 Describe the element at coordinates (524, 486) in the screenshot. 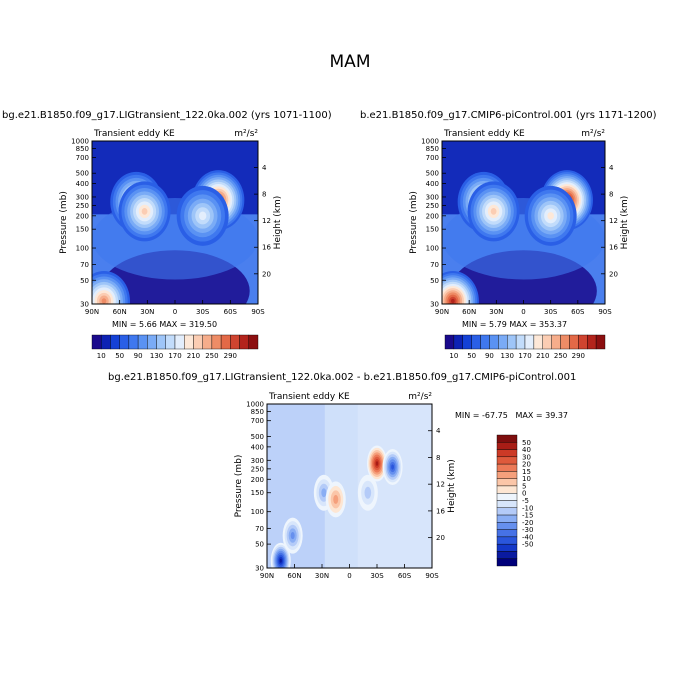

I see `diff-colorbar-label: 5` at that location.